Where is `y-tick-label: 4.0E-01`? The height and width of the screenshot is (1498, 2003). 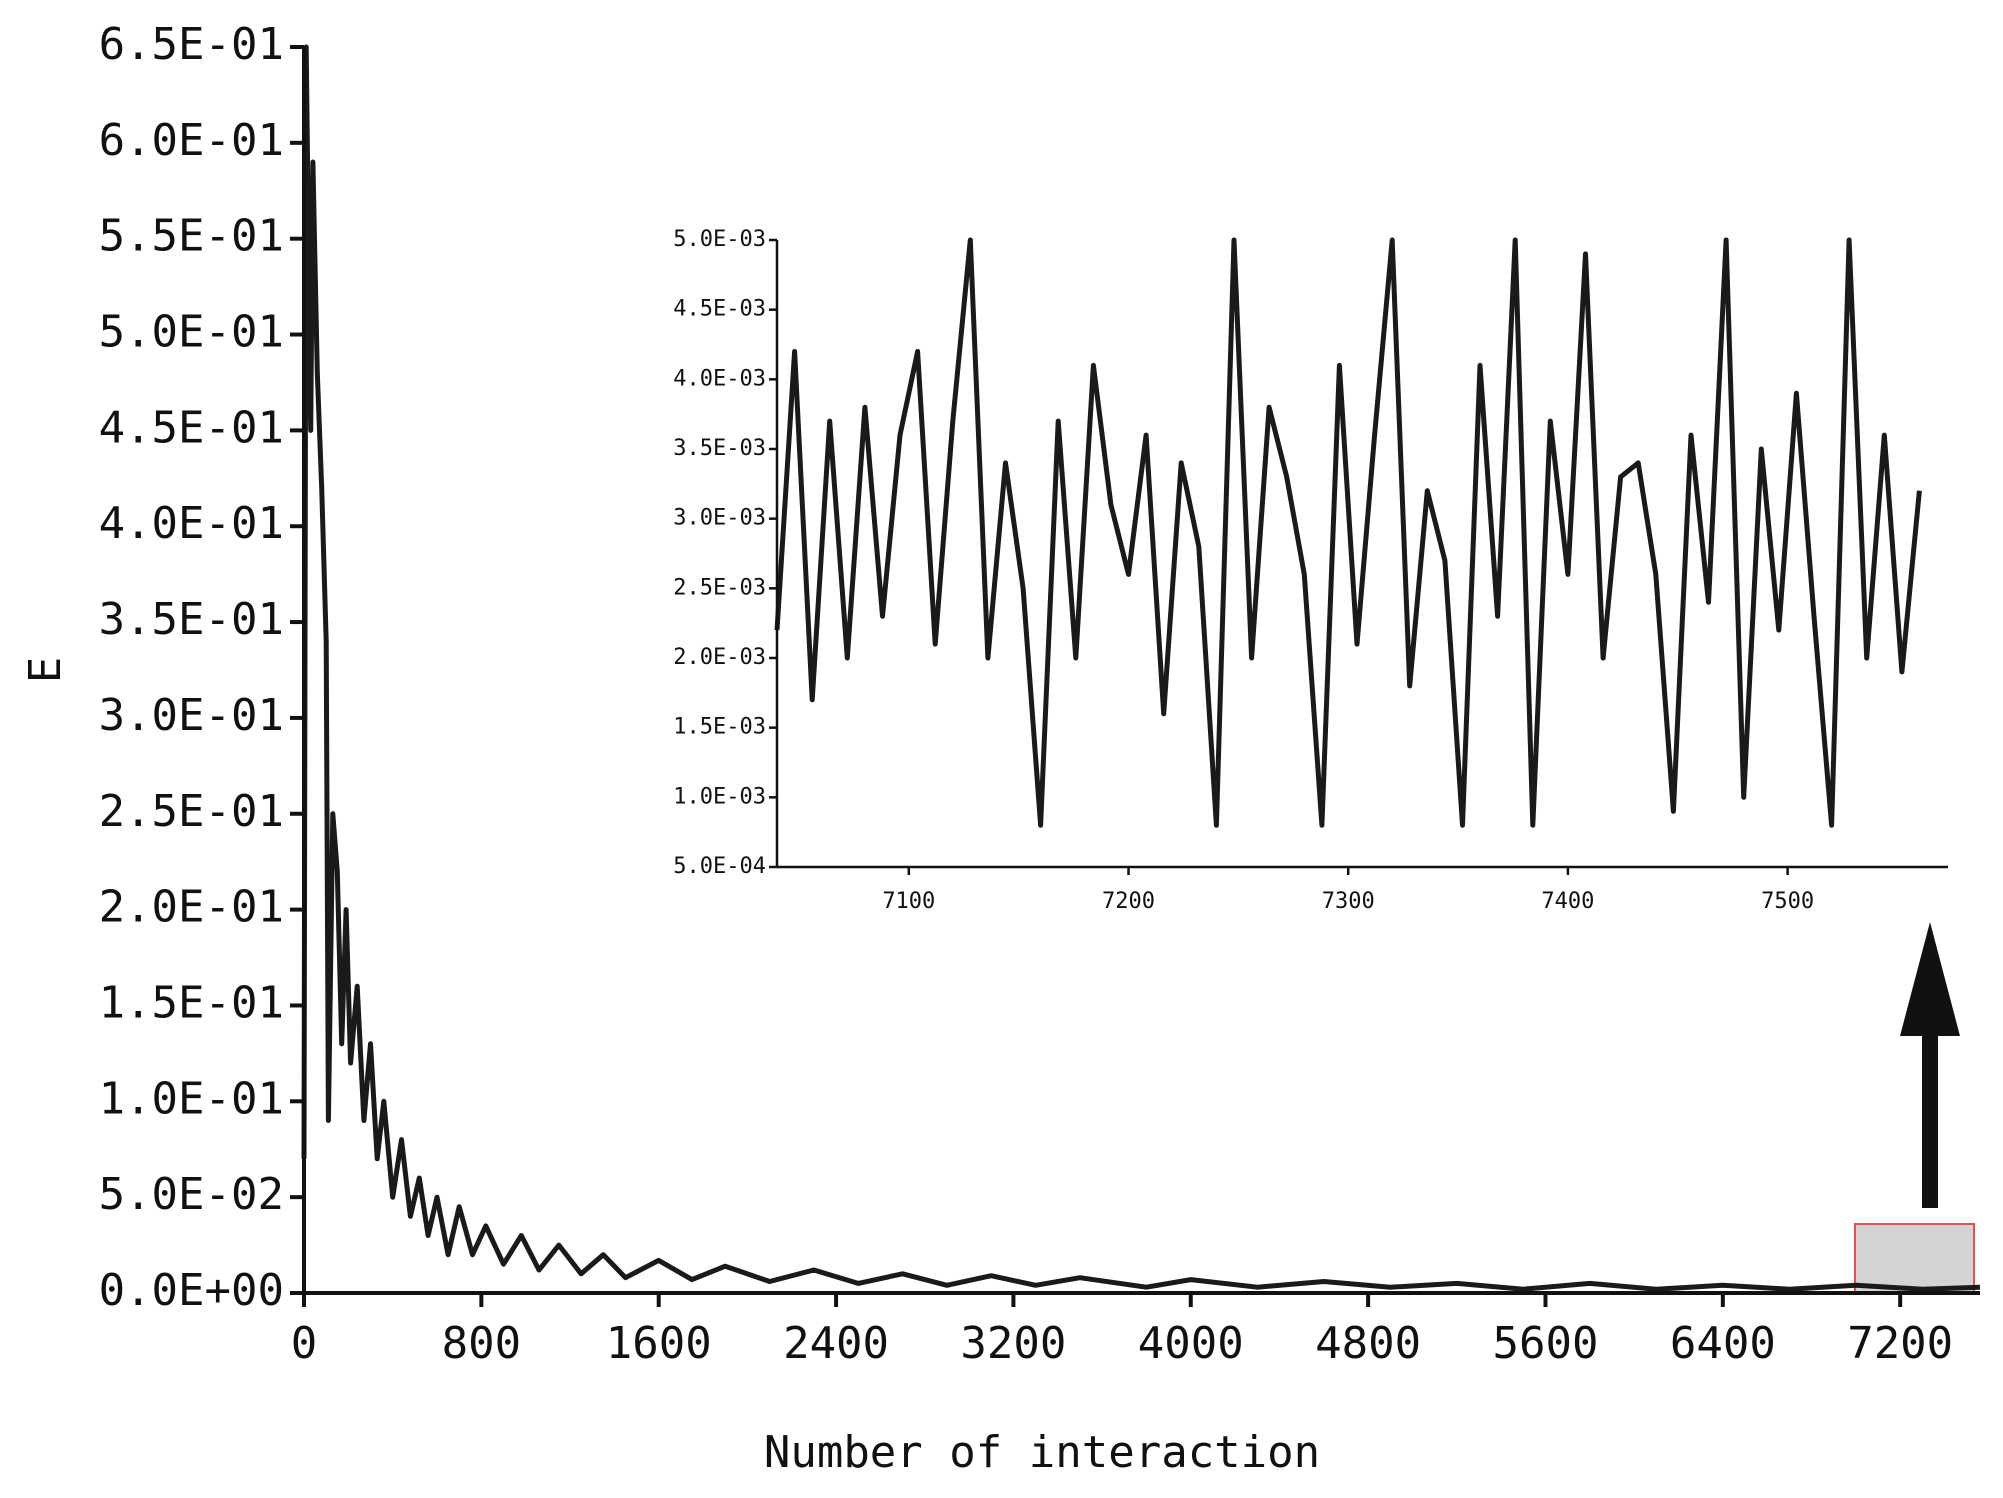 y-tick-label: 4.0E-01 is located at coordinates (191, 523).